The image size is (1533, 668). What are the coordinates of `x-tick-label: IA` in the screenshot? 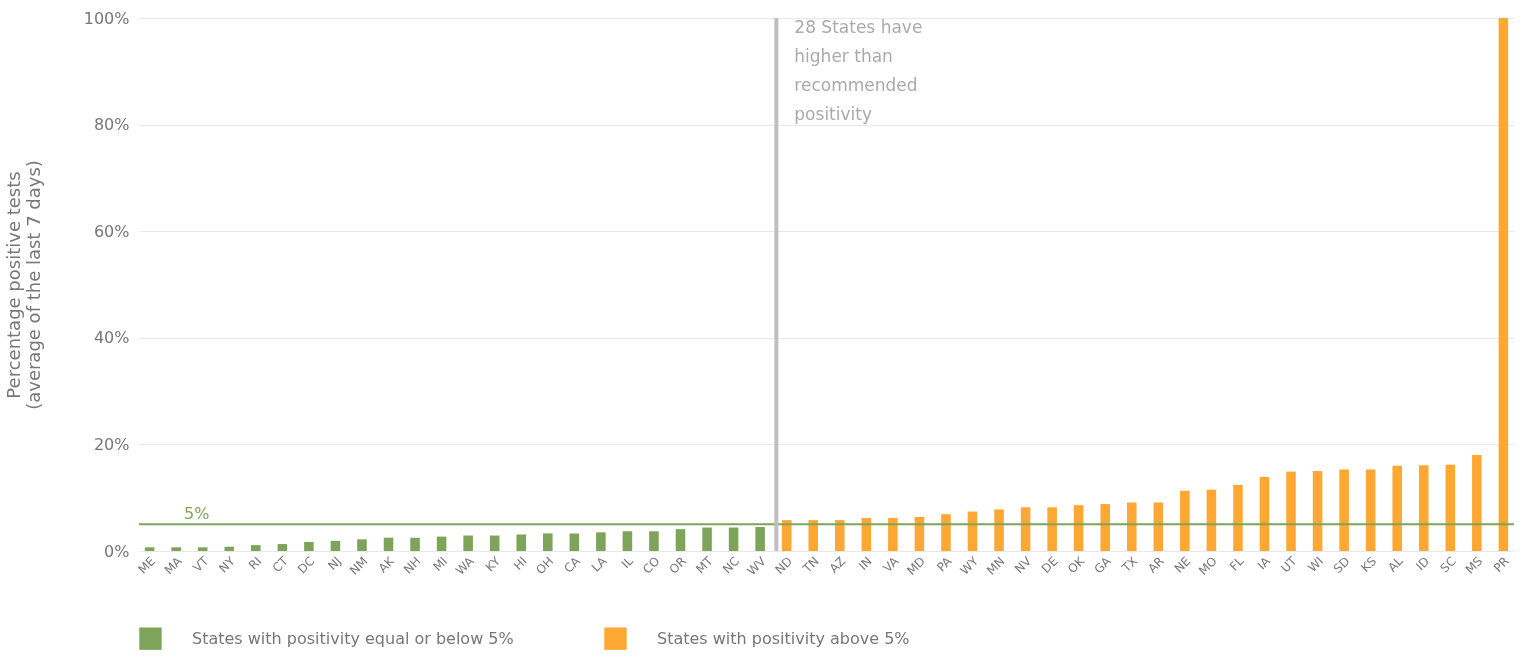 It's located at (1264, 563).